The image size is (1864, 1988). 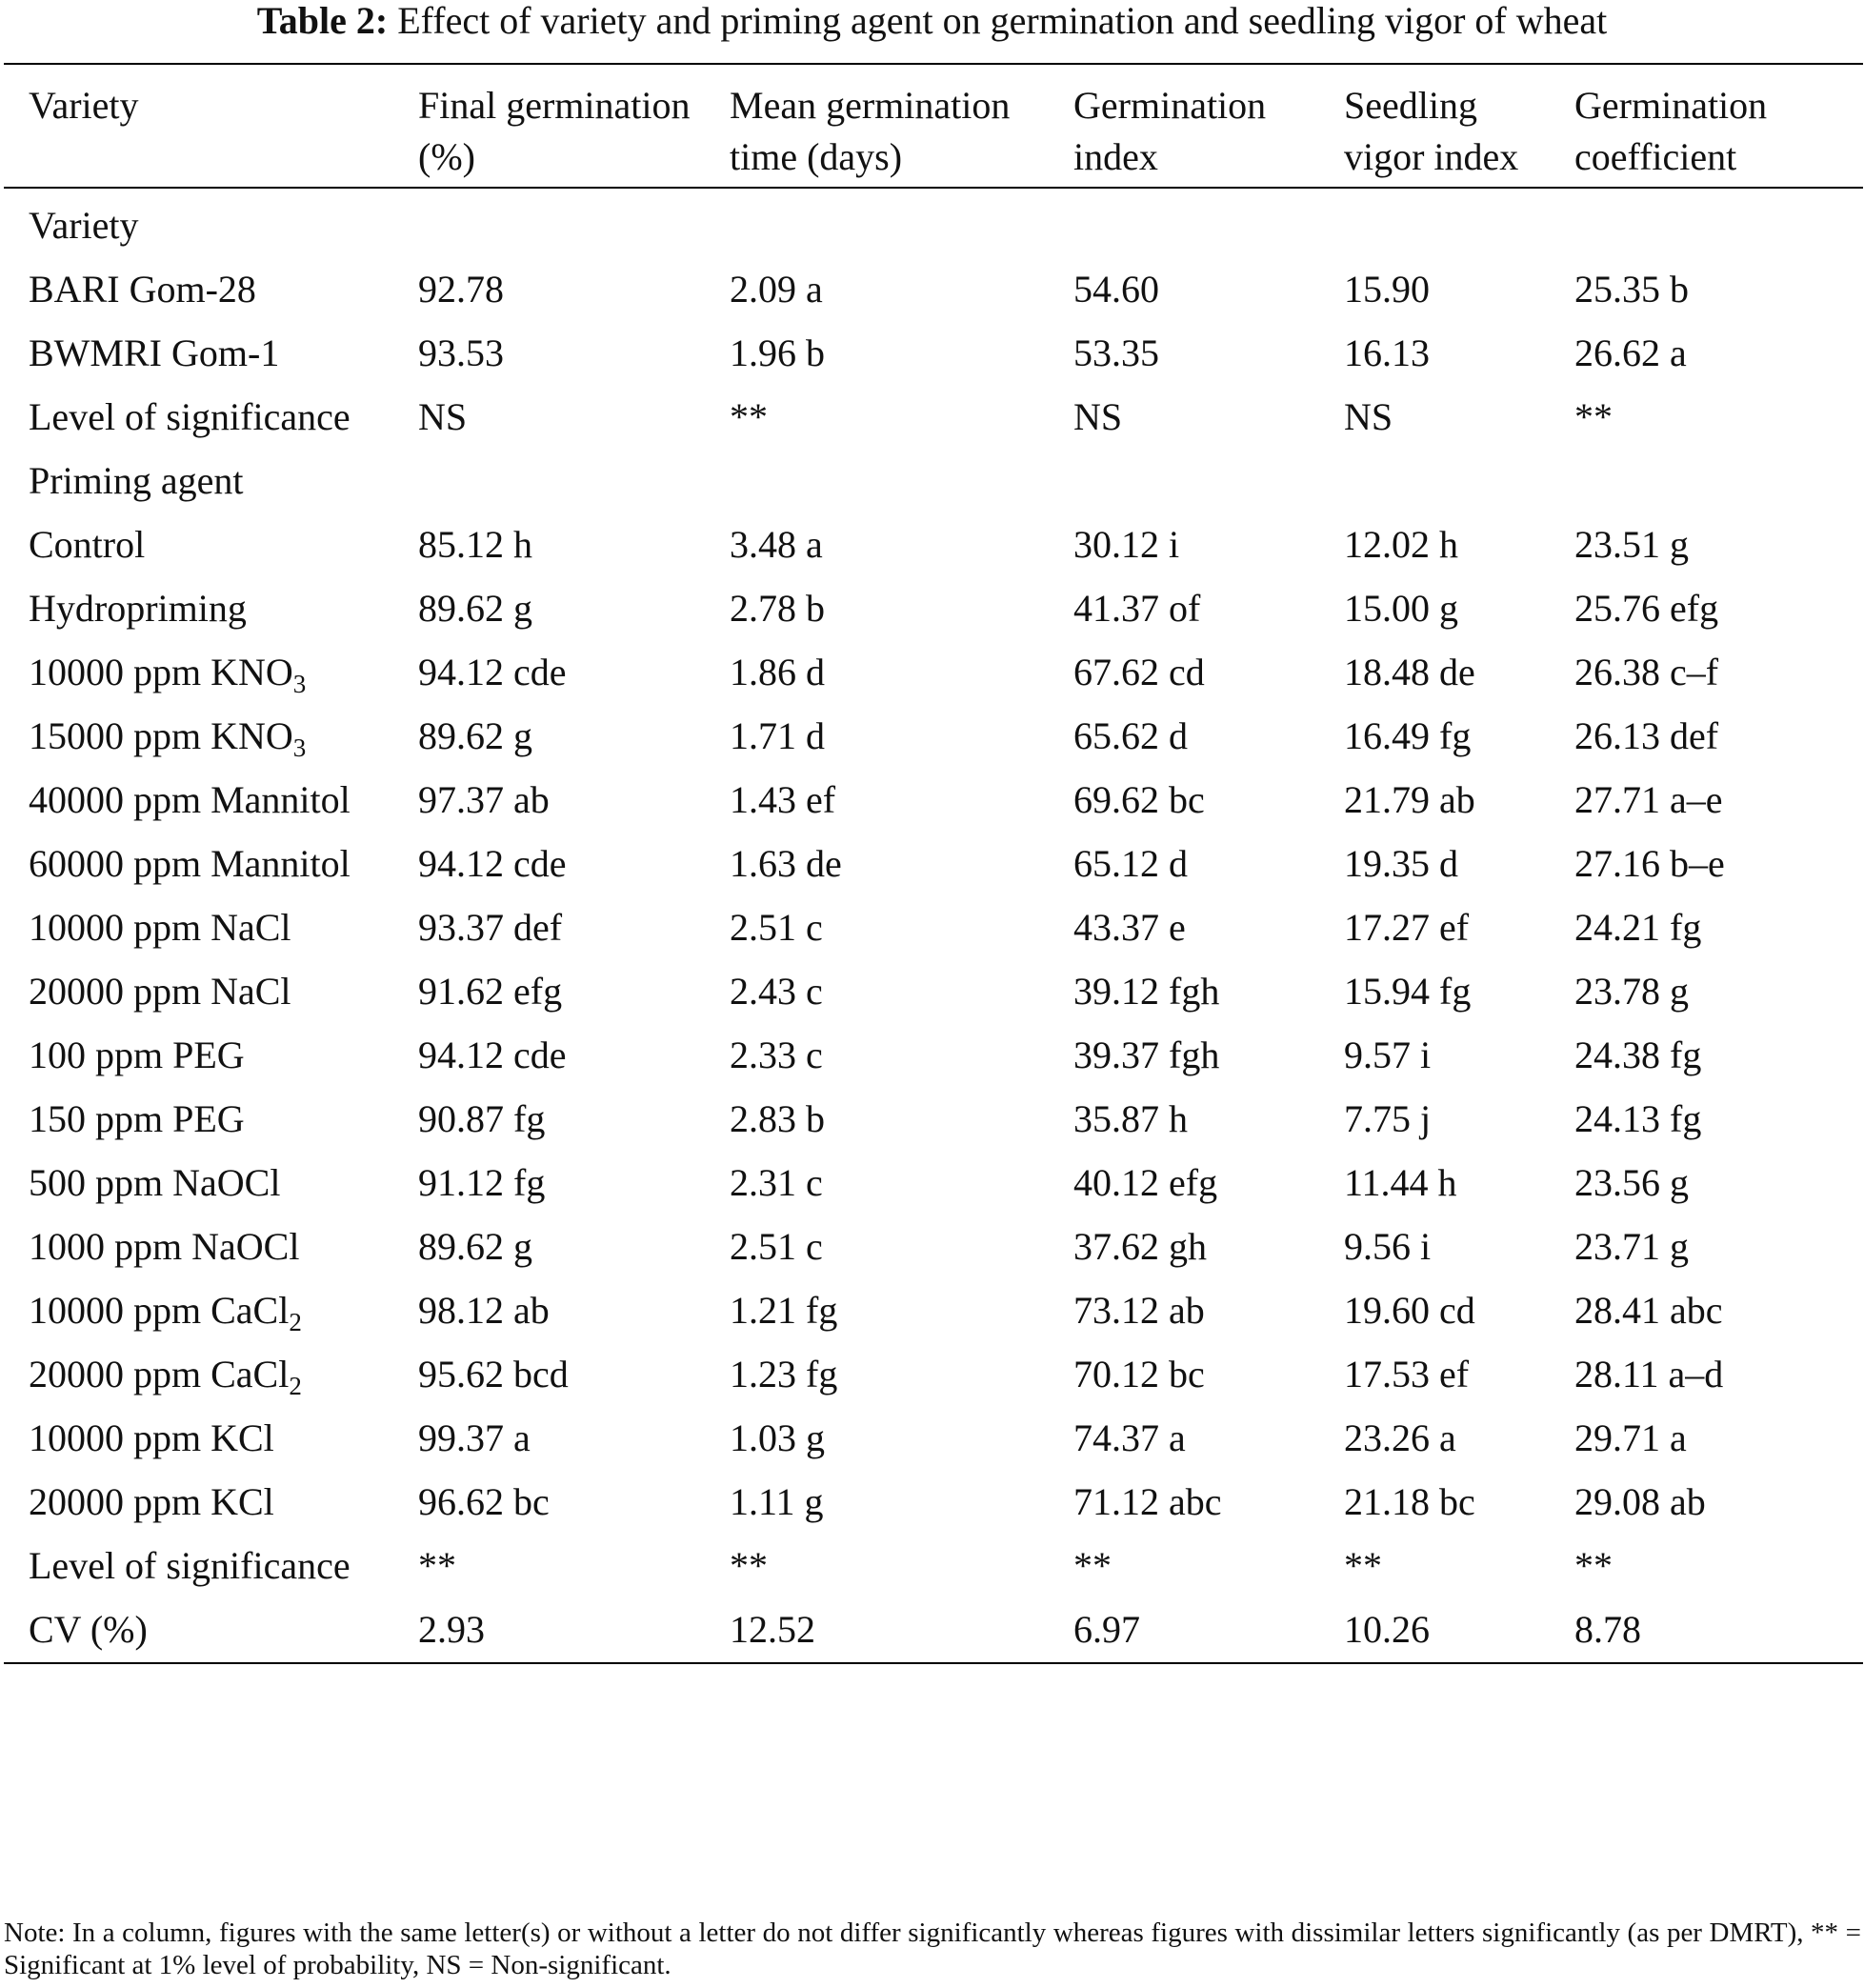 What do you see at coordinates (493, 1375) in the screenshot?
I see `table-cell: 95.62 bcd` at bounding box center [493, 1375].